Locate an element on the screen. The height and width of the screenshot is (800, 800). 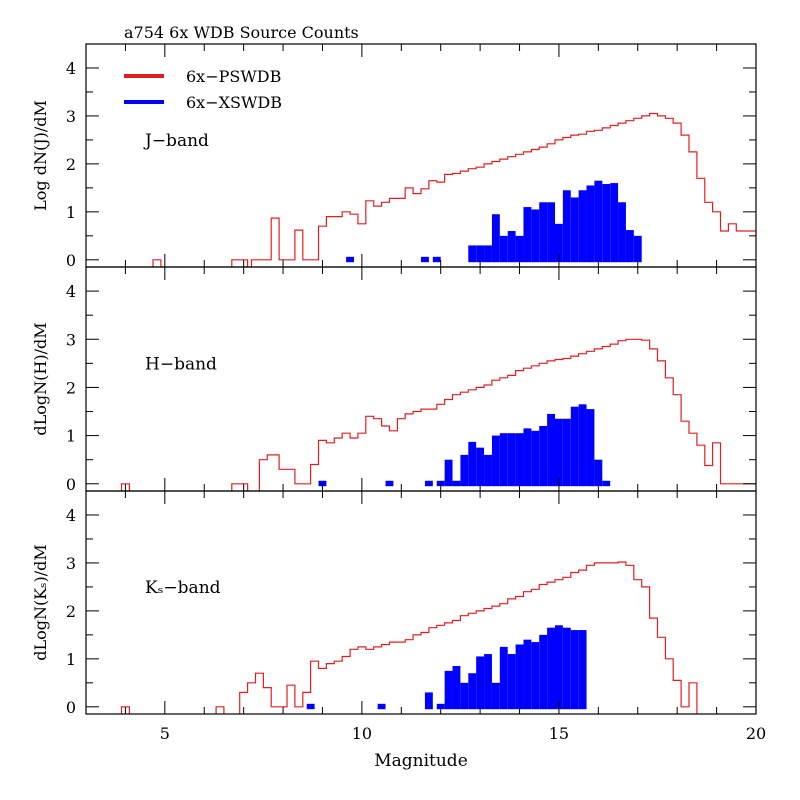
legend-label: 6x−PSWDB is located at coordinates (233, 76).